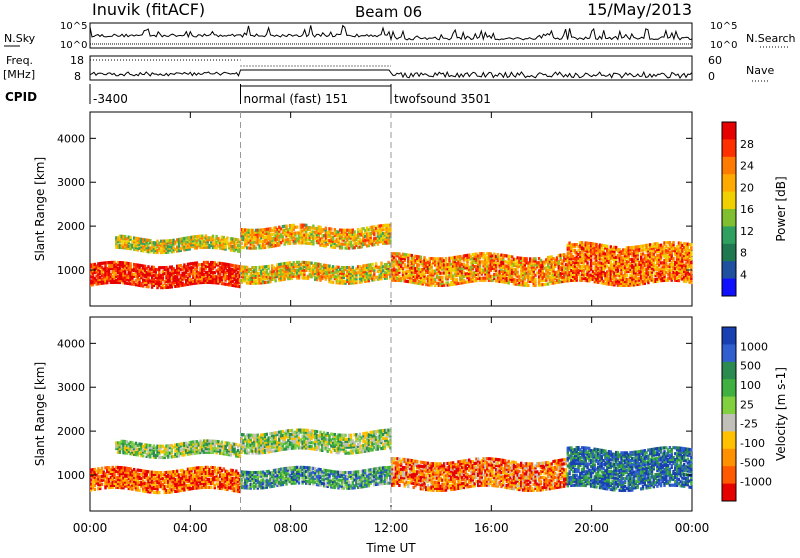  What do you see at coordinates (747, 166) in the screenshot?
I see `colorbar-tick-label: 24` at bounding box center [747, 166].